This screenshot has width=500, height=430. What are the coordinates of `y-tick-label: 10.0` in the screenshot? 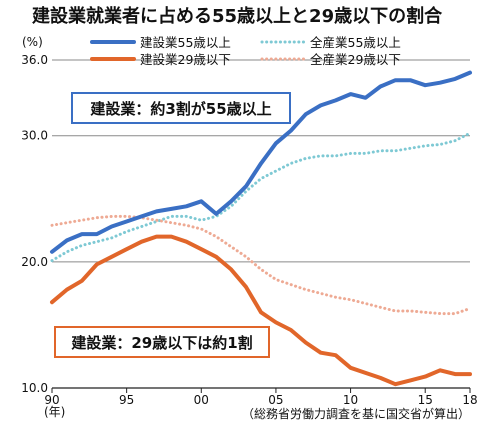 It's located at (34, 388).